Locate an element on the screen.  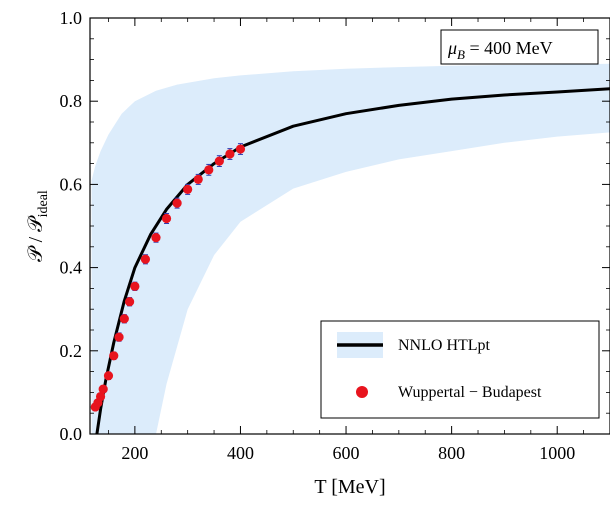
y-tick-label: 0.0 is located at coordinates (71, 434).